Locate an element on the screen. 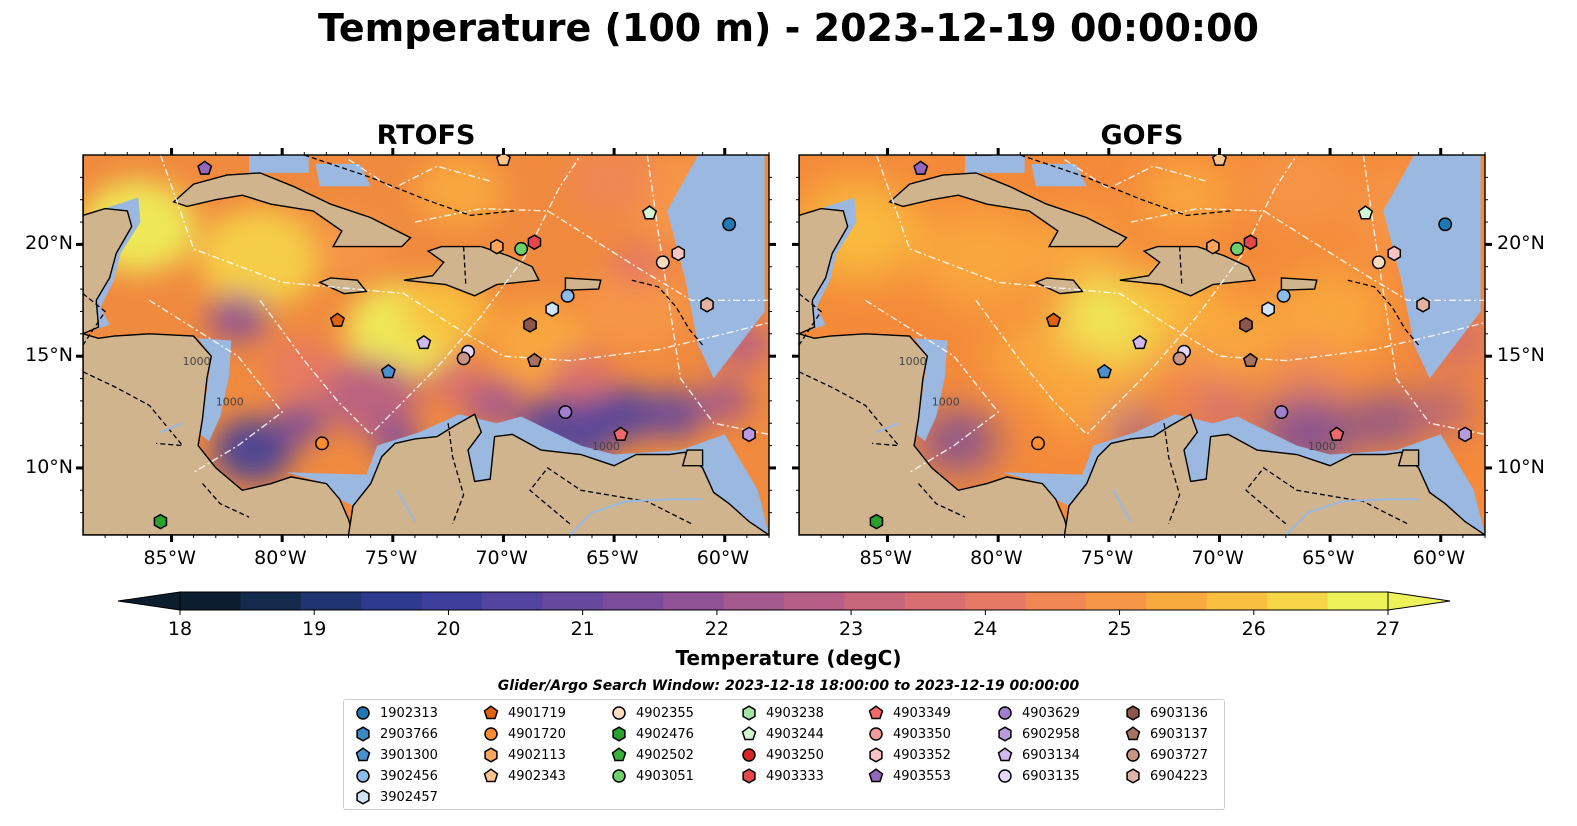 Image resolution: width=1577 pixels, height=826 pixels. colorbar-tick-label: 24 is located at coordinates (985, 629).